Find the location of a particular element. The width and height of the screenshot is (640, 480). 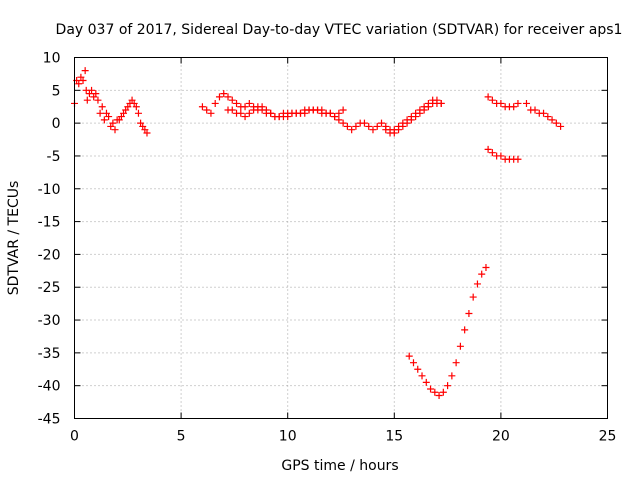

y-tick-label: 0 is located at coordinates (56, 124).